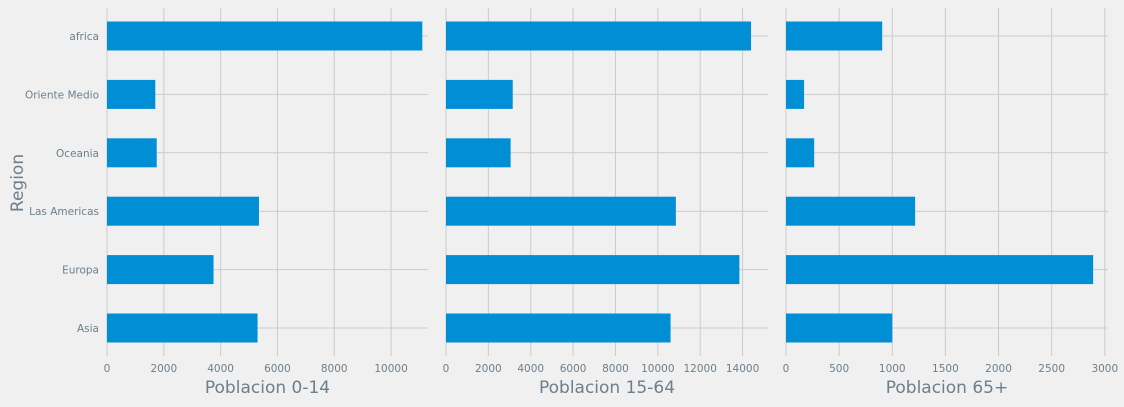 The image size is (1124, 407). What do you see at coordinates (267, 388) in the screenshot?
I see `x-axis-label: Poblacion 0-14` at bounding box center [267, 388].